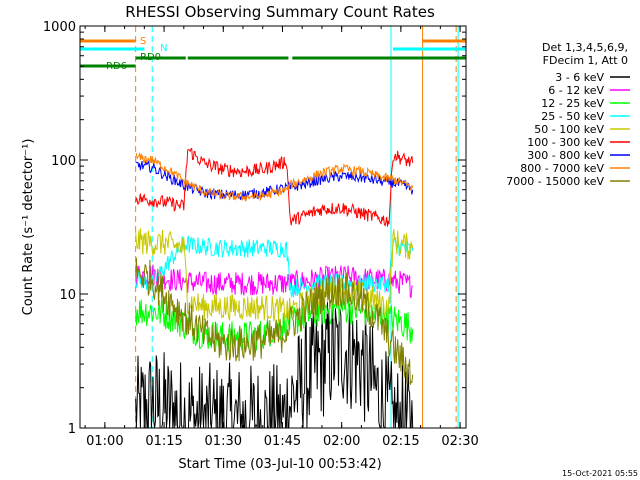  What do you see at coordinates (104, 441) in the screenshot?
I see `x-tick-label: 01:00` at bounding box center [104, 441].